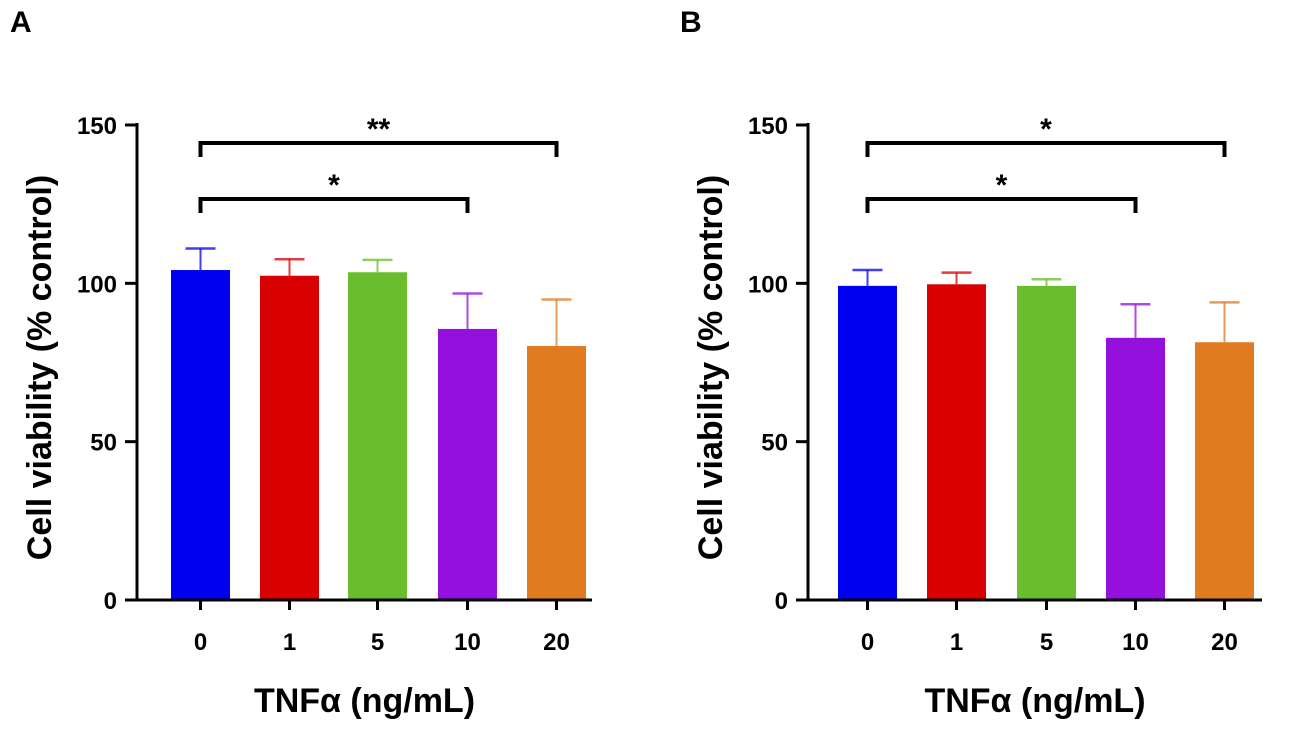  What do you see at coordinates (379, 129) in the screenshot?
I see `significance-label: **` at bounding box center [379, 129].